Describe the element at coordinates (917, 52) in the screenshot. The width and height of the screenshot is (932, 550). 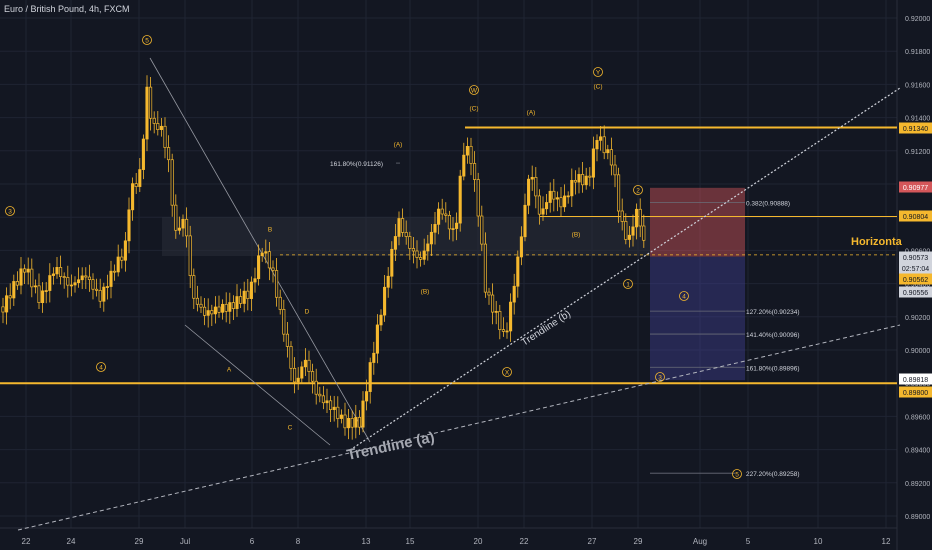
I see `y-tick-label: 0.91800` at that location.